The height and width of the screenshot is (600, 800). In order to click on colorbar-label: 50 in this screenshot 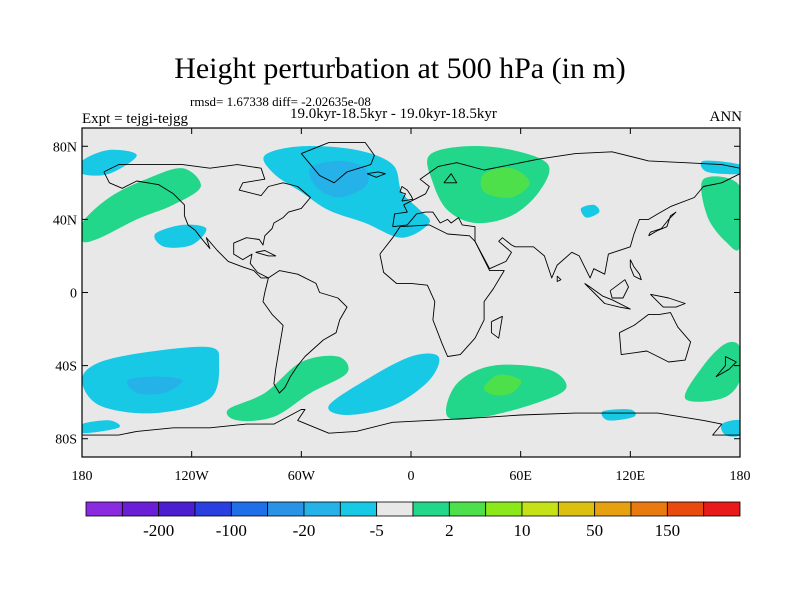, I will do `click(594, 530)`.